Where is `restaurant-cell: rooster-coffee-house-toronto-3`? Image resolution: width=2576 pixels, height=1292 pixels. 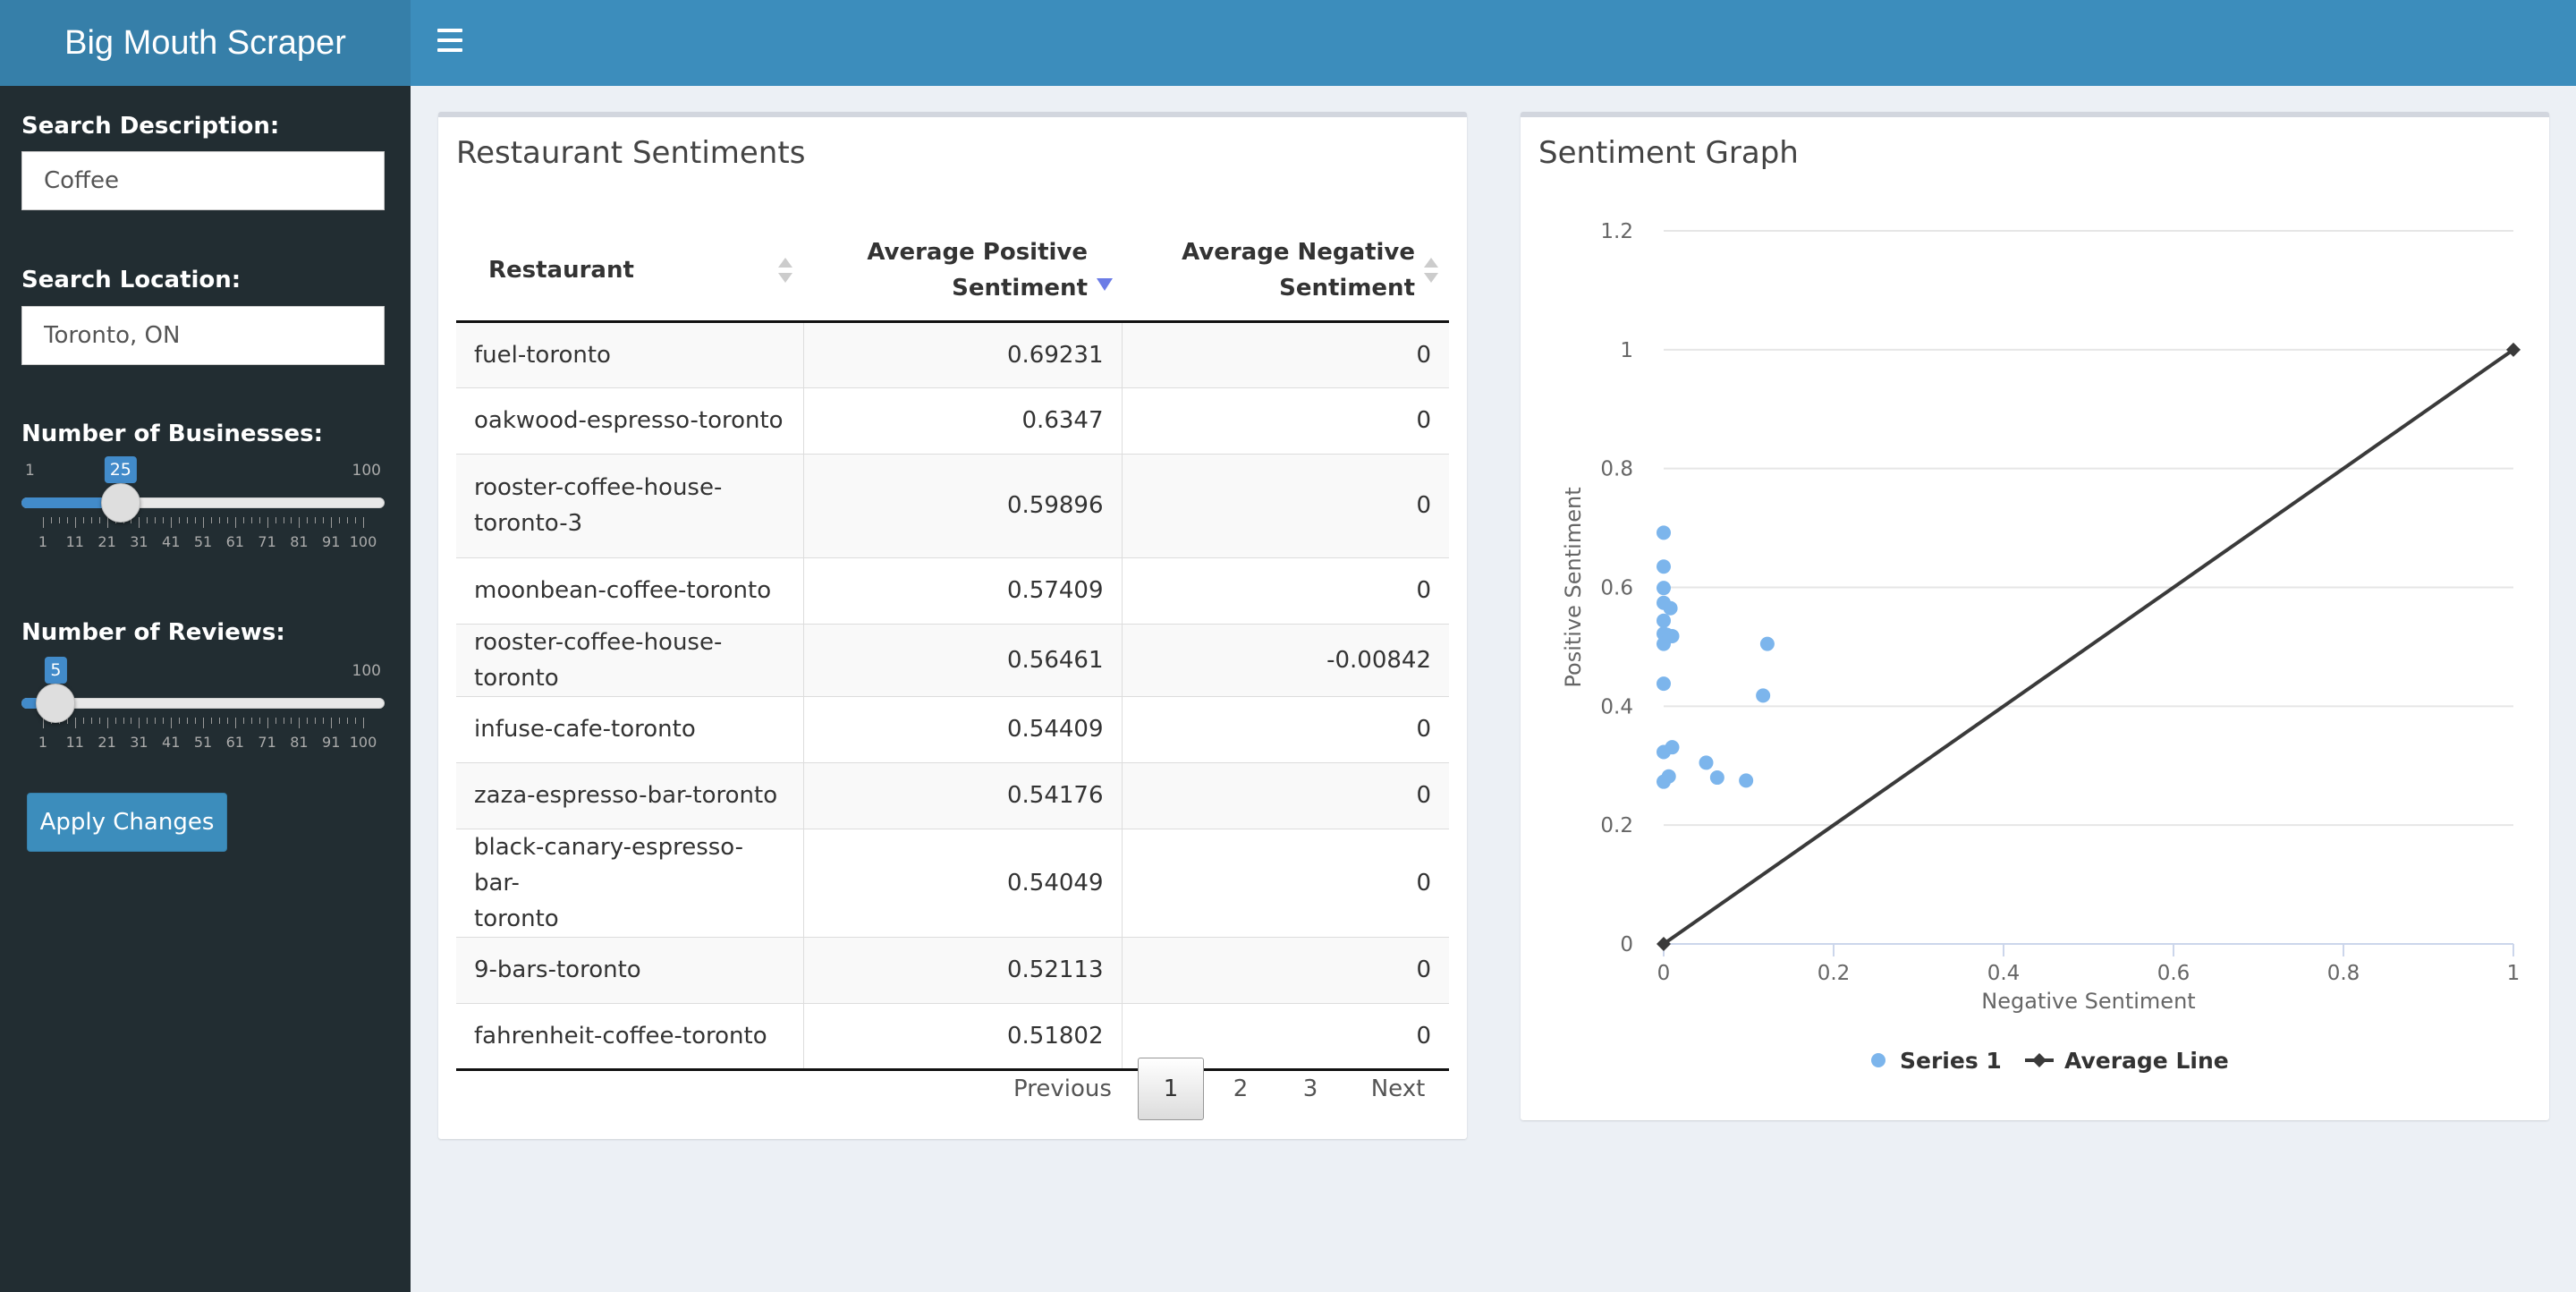 restaurant-cell: rooster-coffee-house-toronto-3 is located at coordinates (630, 505).